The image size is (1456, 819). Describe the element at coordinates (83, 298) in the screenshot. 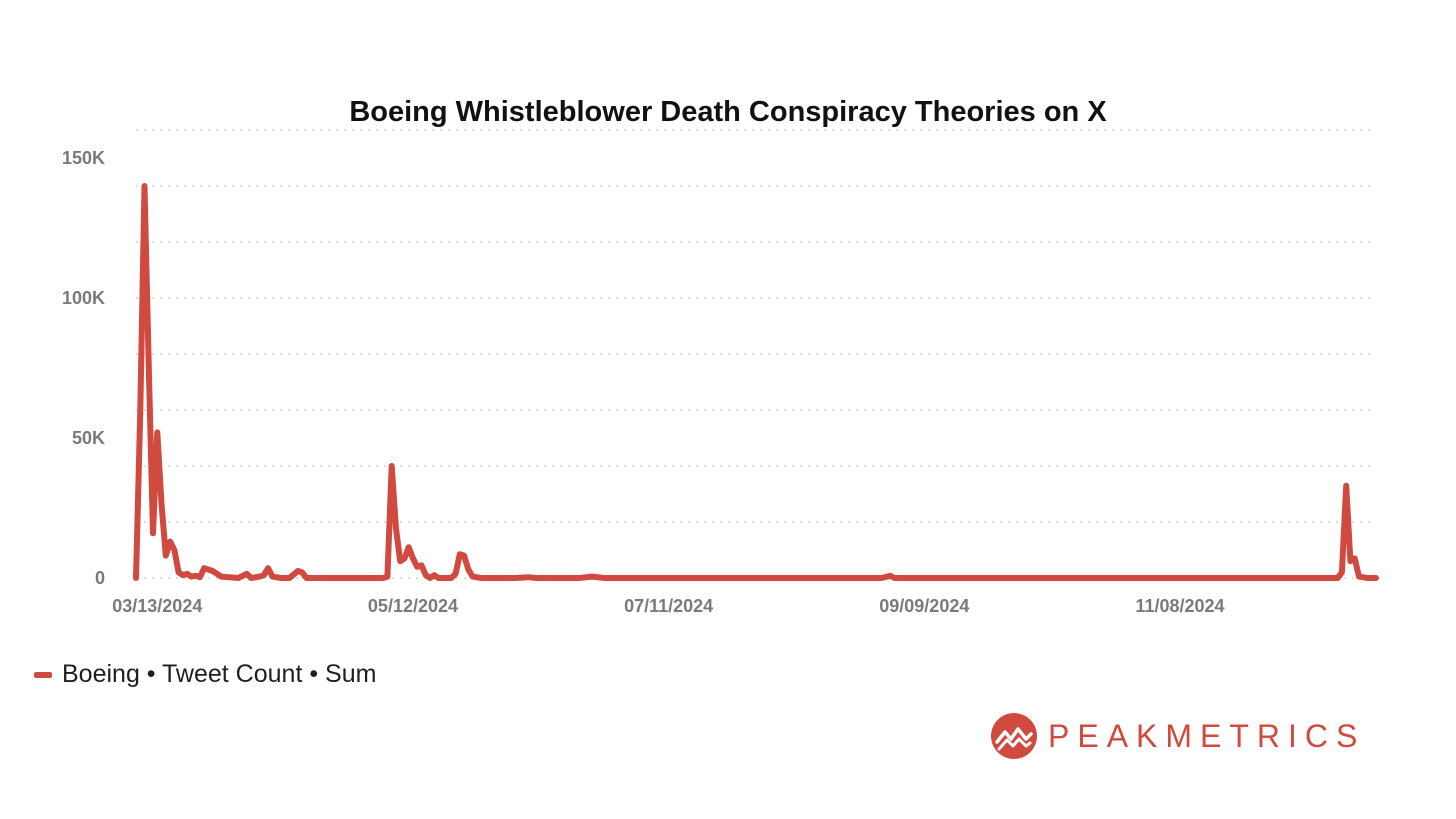

I see `y-tick-label: 100K` at that location.